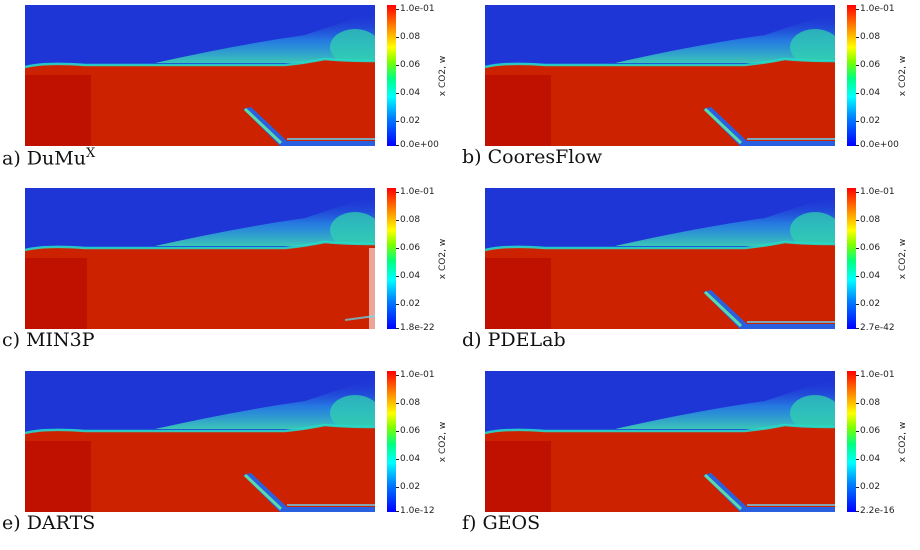  Describe the element at coordinates (14, 340) in the screenshot. I see `caption-letter: c)` at that location.